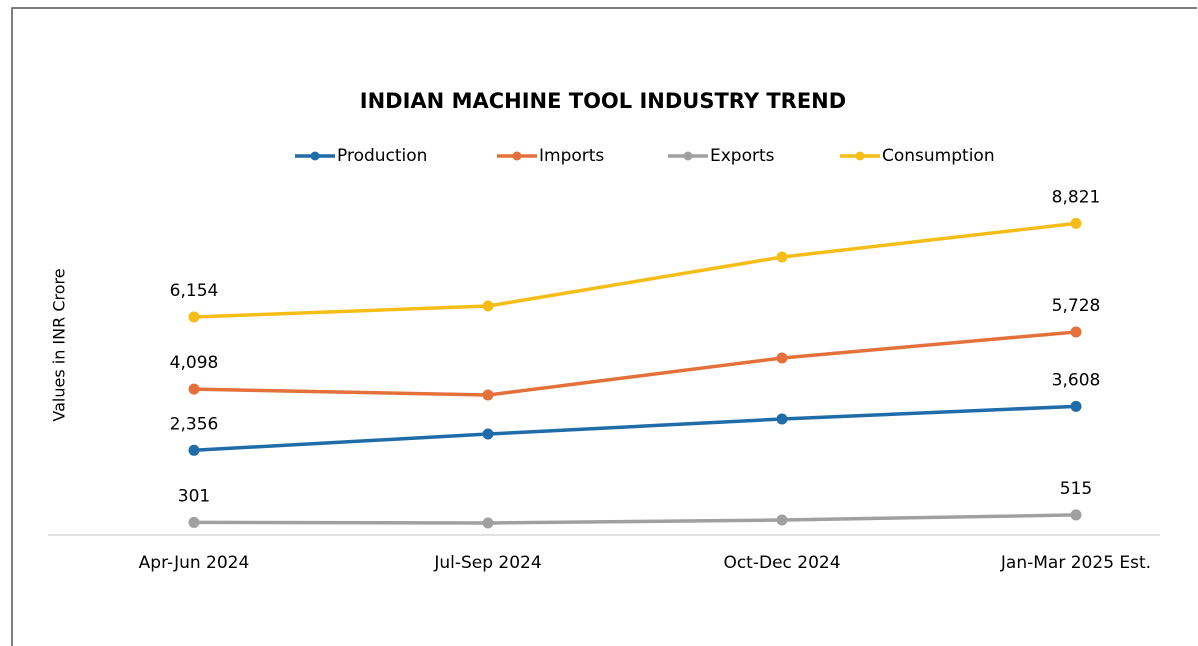 Image resolution: width=1198 pixels, height=646 pixels. What do you see at coordinates (938, 156) in the screenshot?
I see `legend-label: Consumption` at bounding box center [938, 156].